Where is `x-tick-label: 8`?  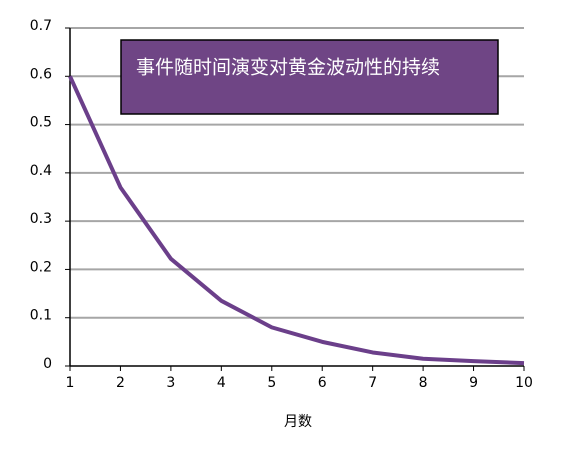
x-tick-label: 8 is located at coordinates (423, 383).